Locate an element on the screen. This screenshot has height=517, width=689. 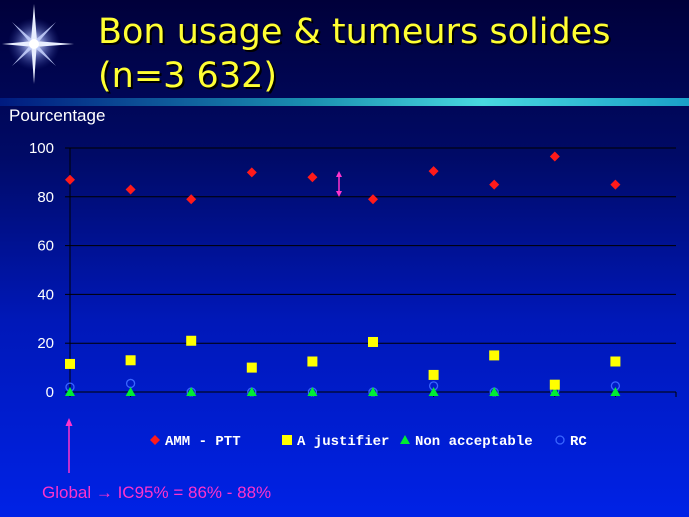
legend-label-non-acceptable: Non acceptable is located at coordinates (474, 442).